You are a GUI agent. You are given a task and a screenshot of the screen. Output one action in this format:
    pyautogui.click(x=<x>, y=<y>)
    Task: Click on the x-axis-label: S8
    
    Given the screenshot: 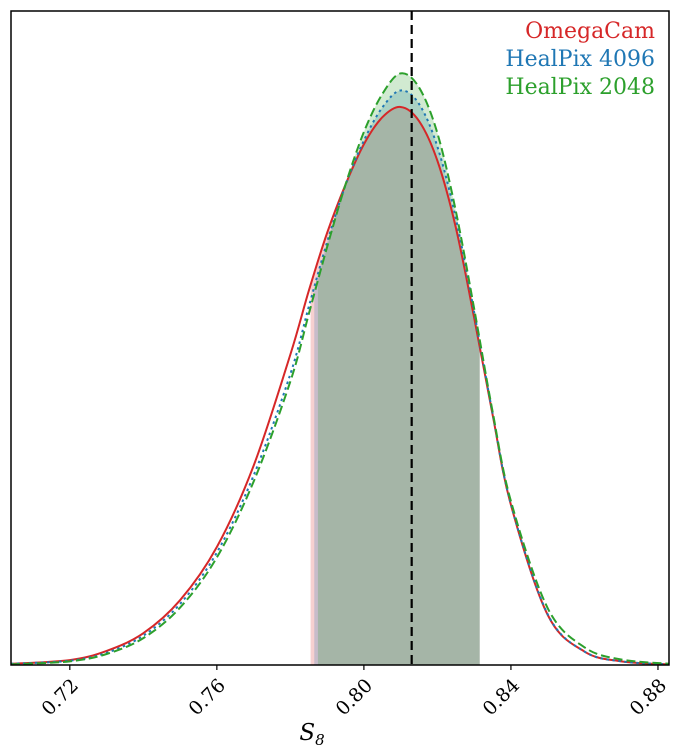 What is the action you would take?
    pyautogui.click(x=311, y=734)
    